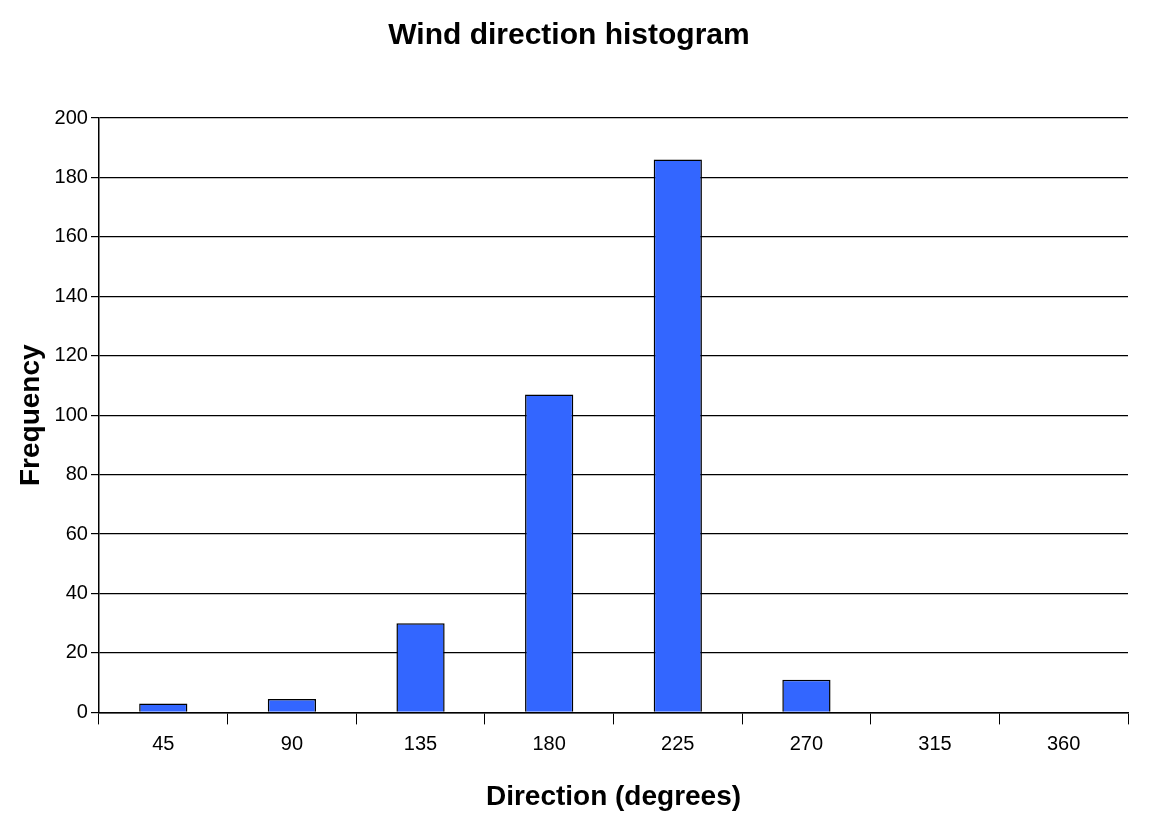 The height and width of the screenshot is (828, 1158). Describe the element at coordinates (71, 294) in the screenshot. I see `y-tick-label: 140` at that location.